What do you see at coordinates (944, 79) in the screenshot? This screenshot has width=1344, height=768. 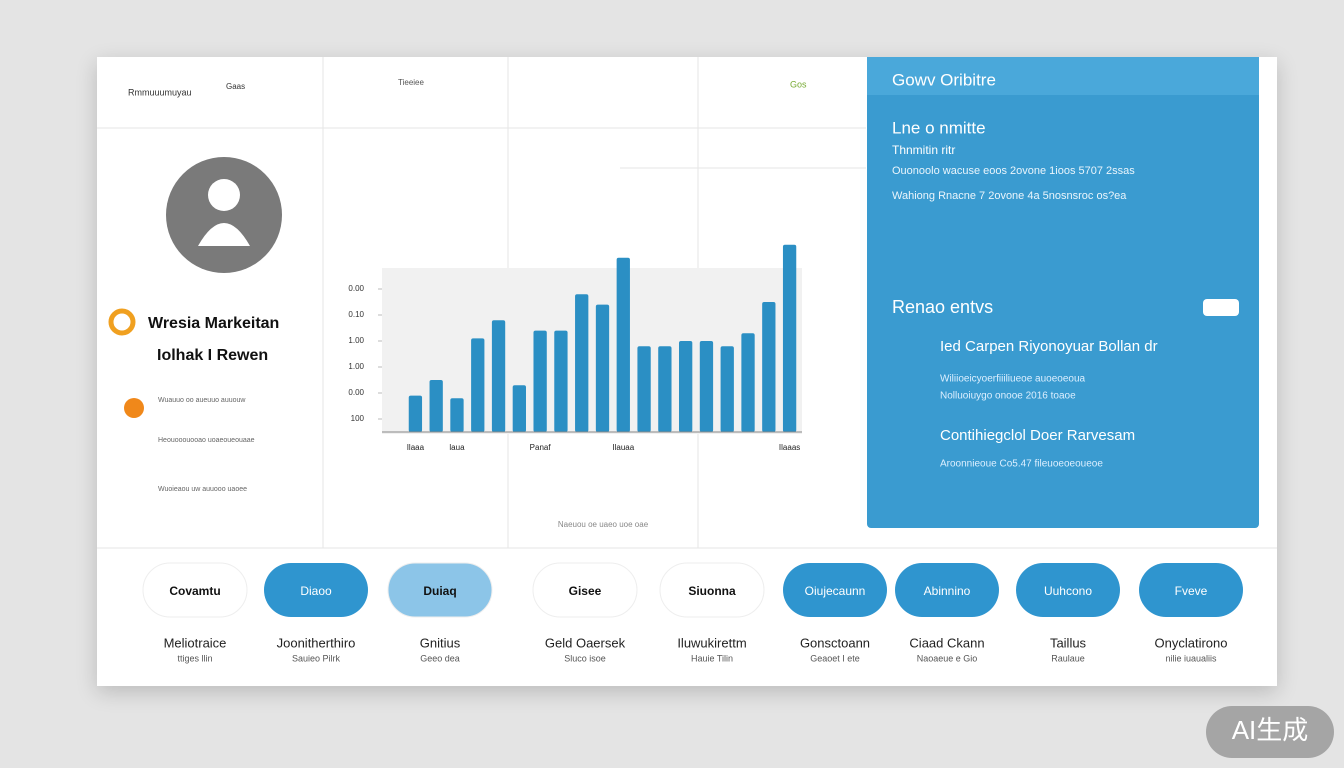 I see `panel-title: Gowv Oribitre` at bounding box center [944, 79].